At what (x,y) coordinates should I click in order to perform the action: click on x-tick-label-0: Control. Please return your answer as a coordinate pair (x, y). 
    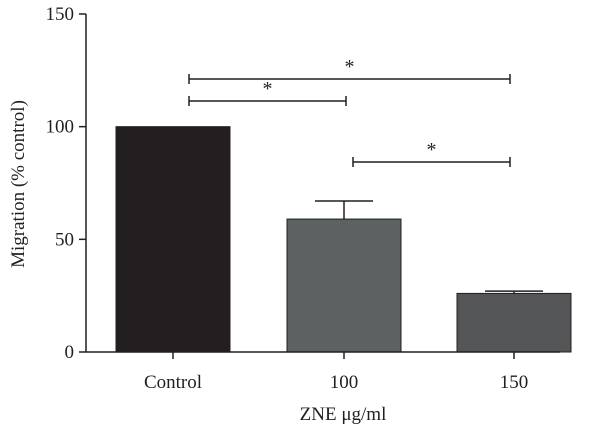
    Looking at the image, I should click on (173, 382).